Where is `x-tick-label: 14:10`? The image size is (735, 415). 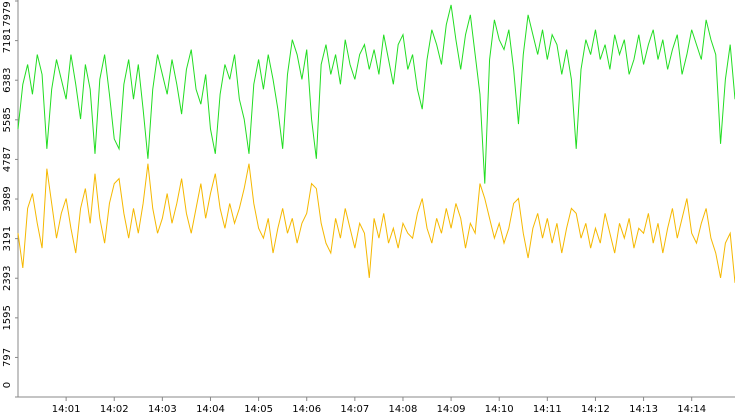
x-tick-label: 14:10 is located at coordinates (499, 409).